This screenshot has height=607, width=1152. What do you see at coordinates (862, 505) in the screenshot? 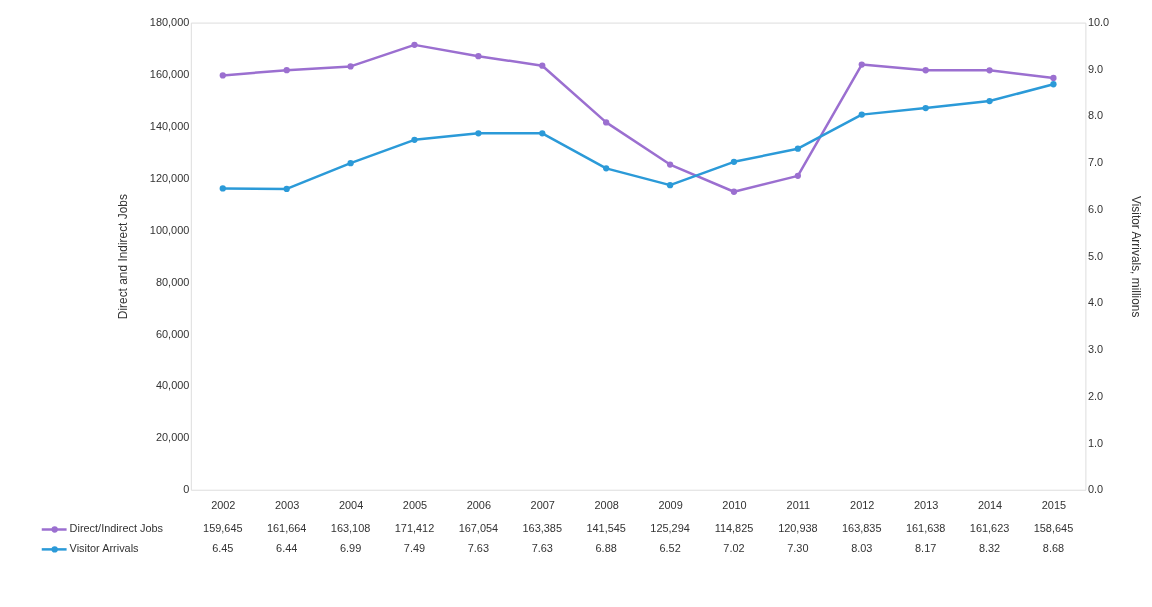
I see `x-tick-label: 2012` at bounding box center [862, 505].